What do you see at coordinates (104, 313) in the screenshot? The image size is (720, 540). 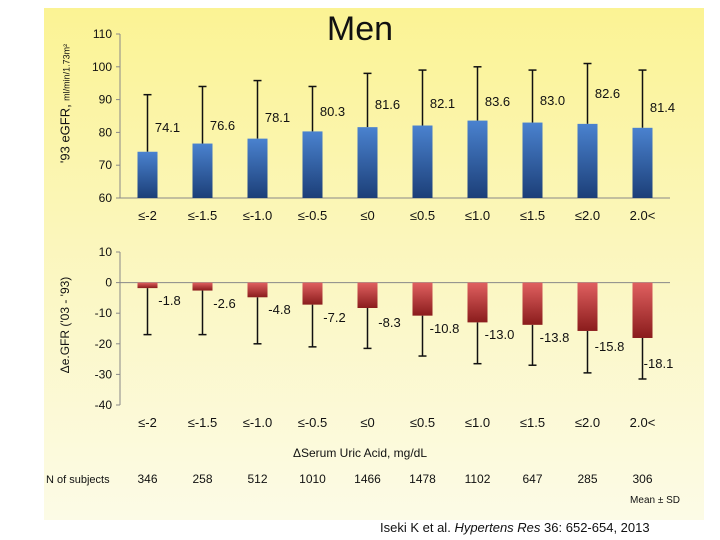 I see `bottom-ytick-label: -10` at bounding box center [104, 313].